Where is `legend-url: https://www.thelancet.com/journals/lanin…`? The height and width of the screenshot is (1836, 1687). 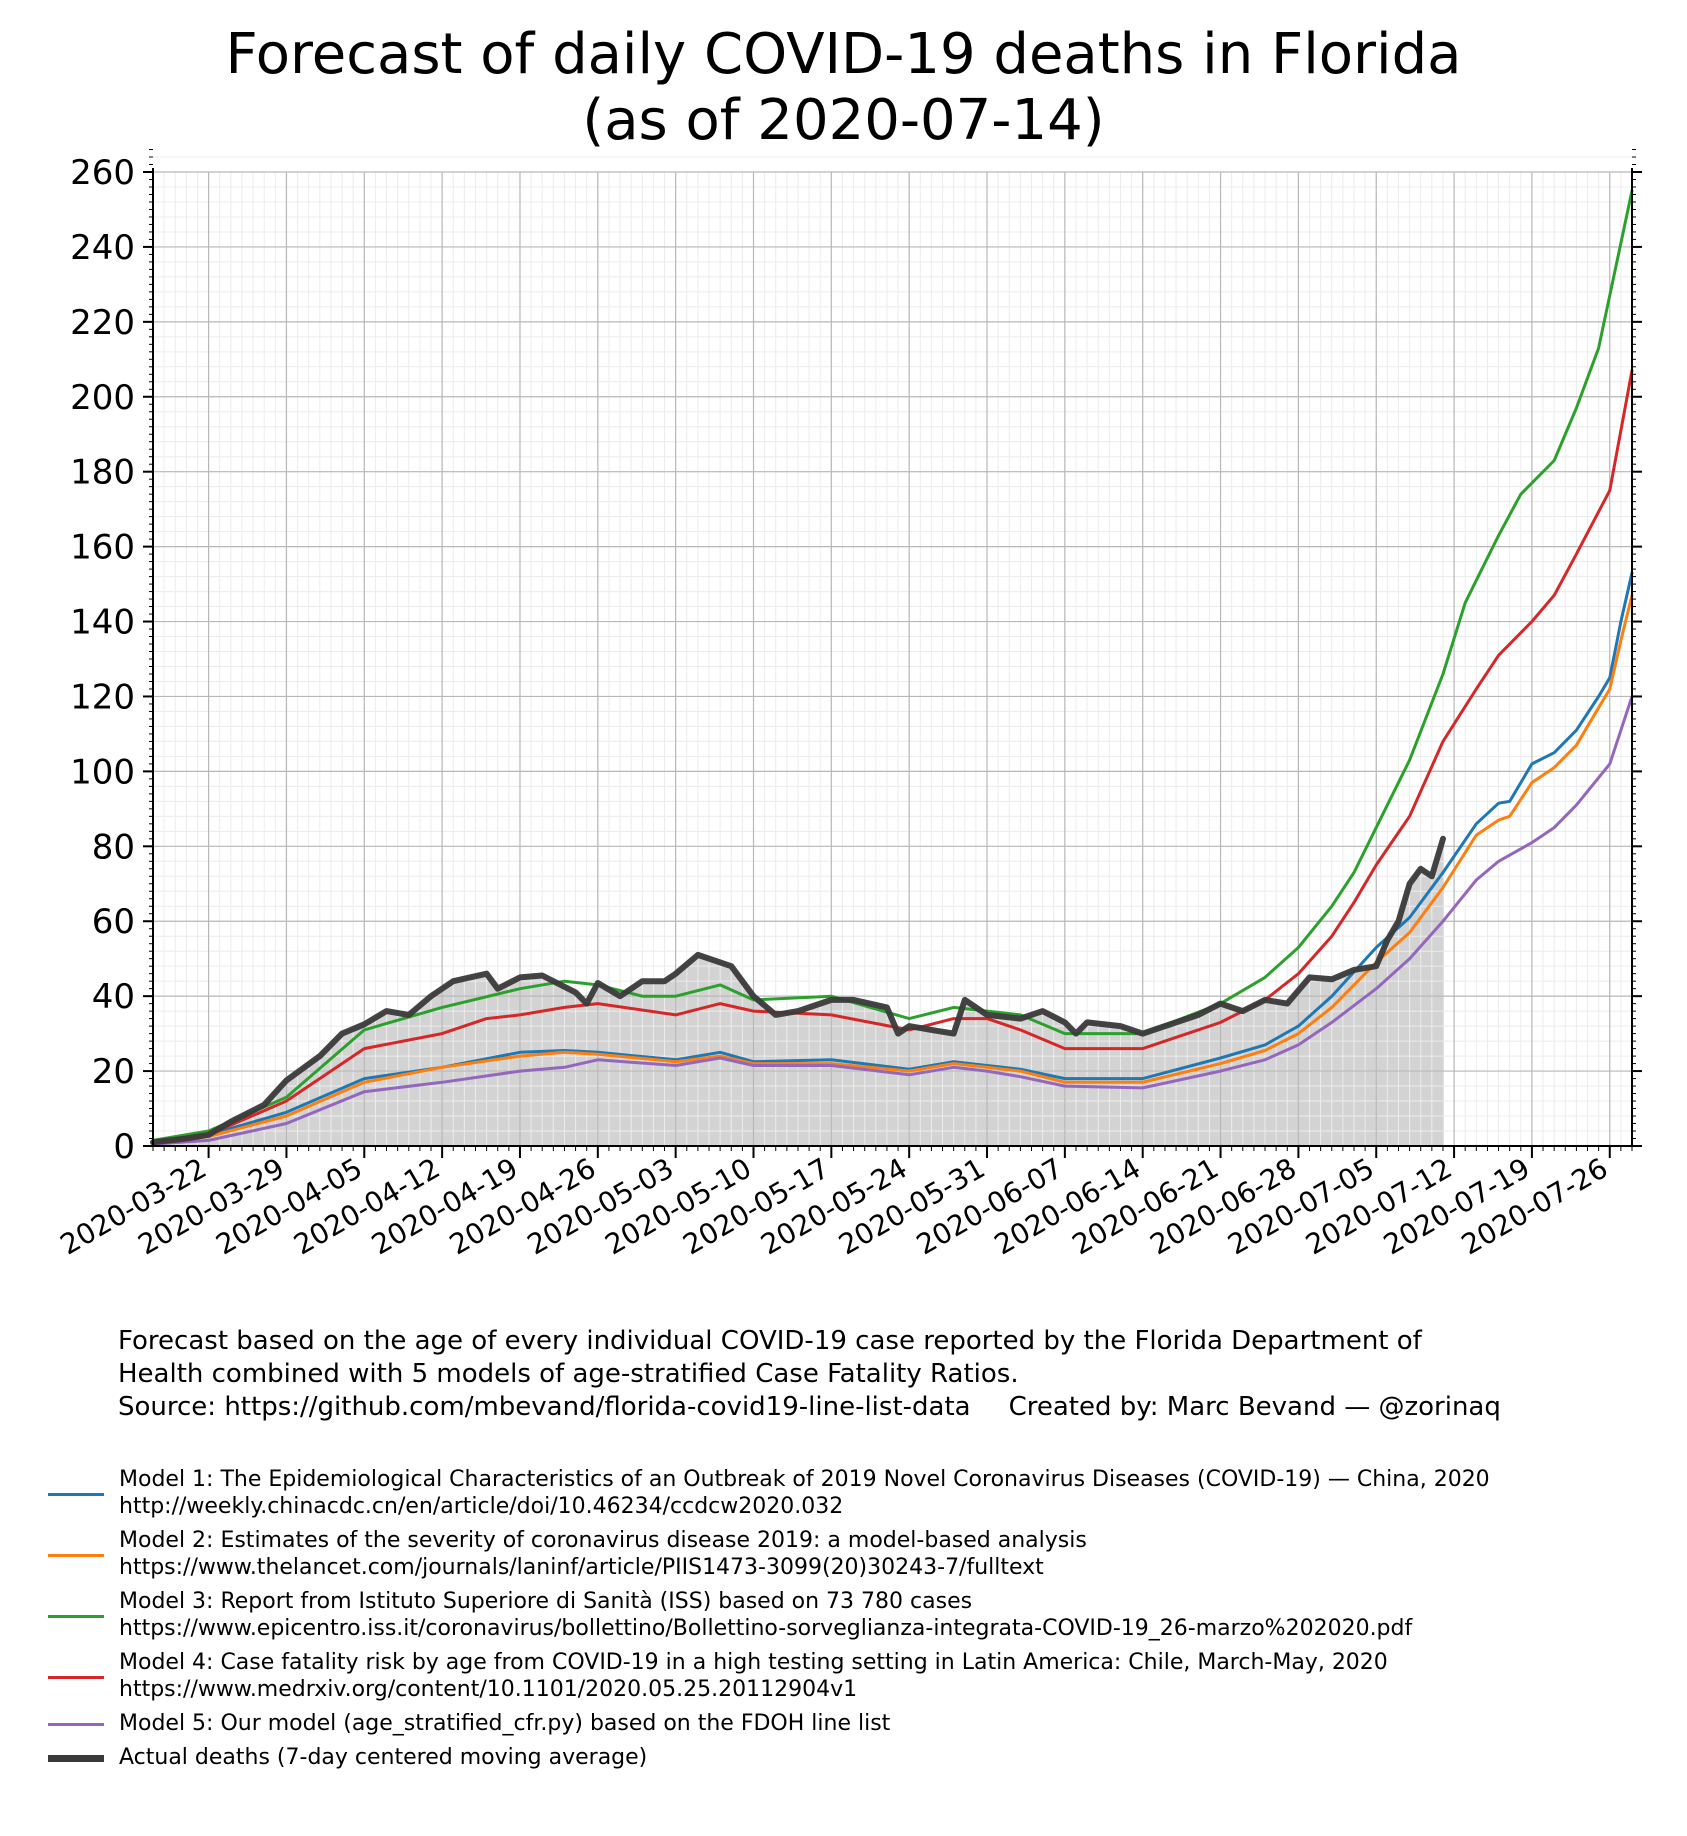 legend-url: https://www.thelancet.com/journals/lanin… is located at coordinates (581, 1567).